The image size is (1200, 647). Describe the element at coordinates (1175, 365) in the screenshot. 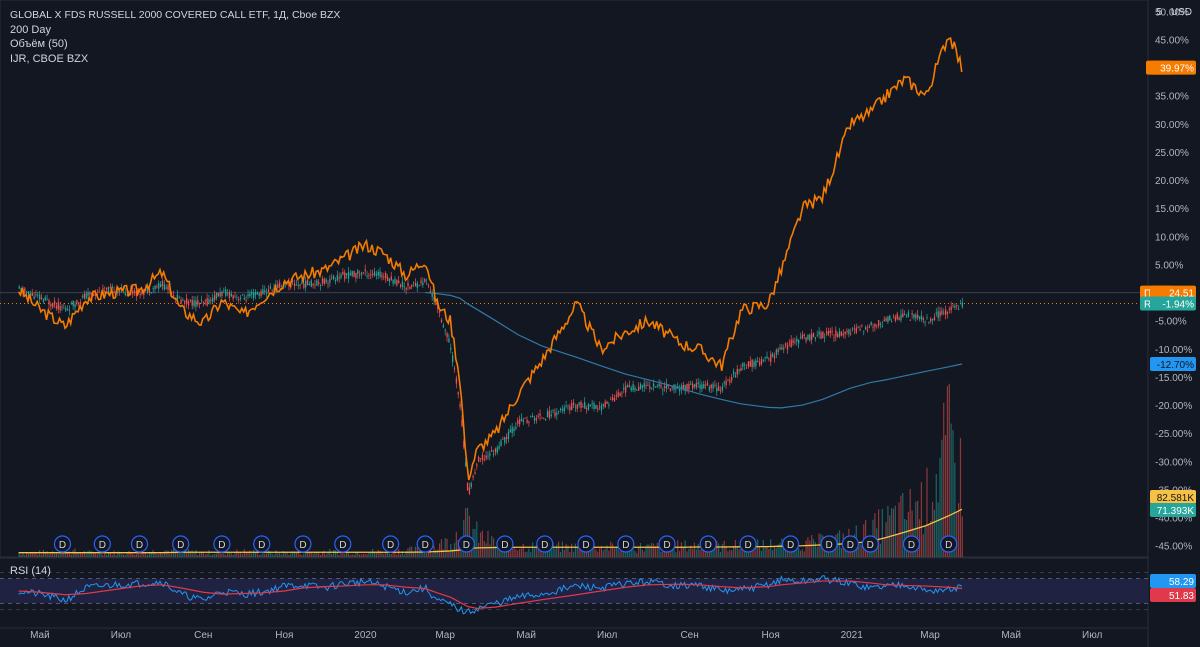

I see `price-tag-value: -12.70%` at that location.